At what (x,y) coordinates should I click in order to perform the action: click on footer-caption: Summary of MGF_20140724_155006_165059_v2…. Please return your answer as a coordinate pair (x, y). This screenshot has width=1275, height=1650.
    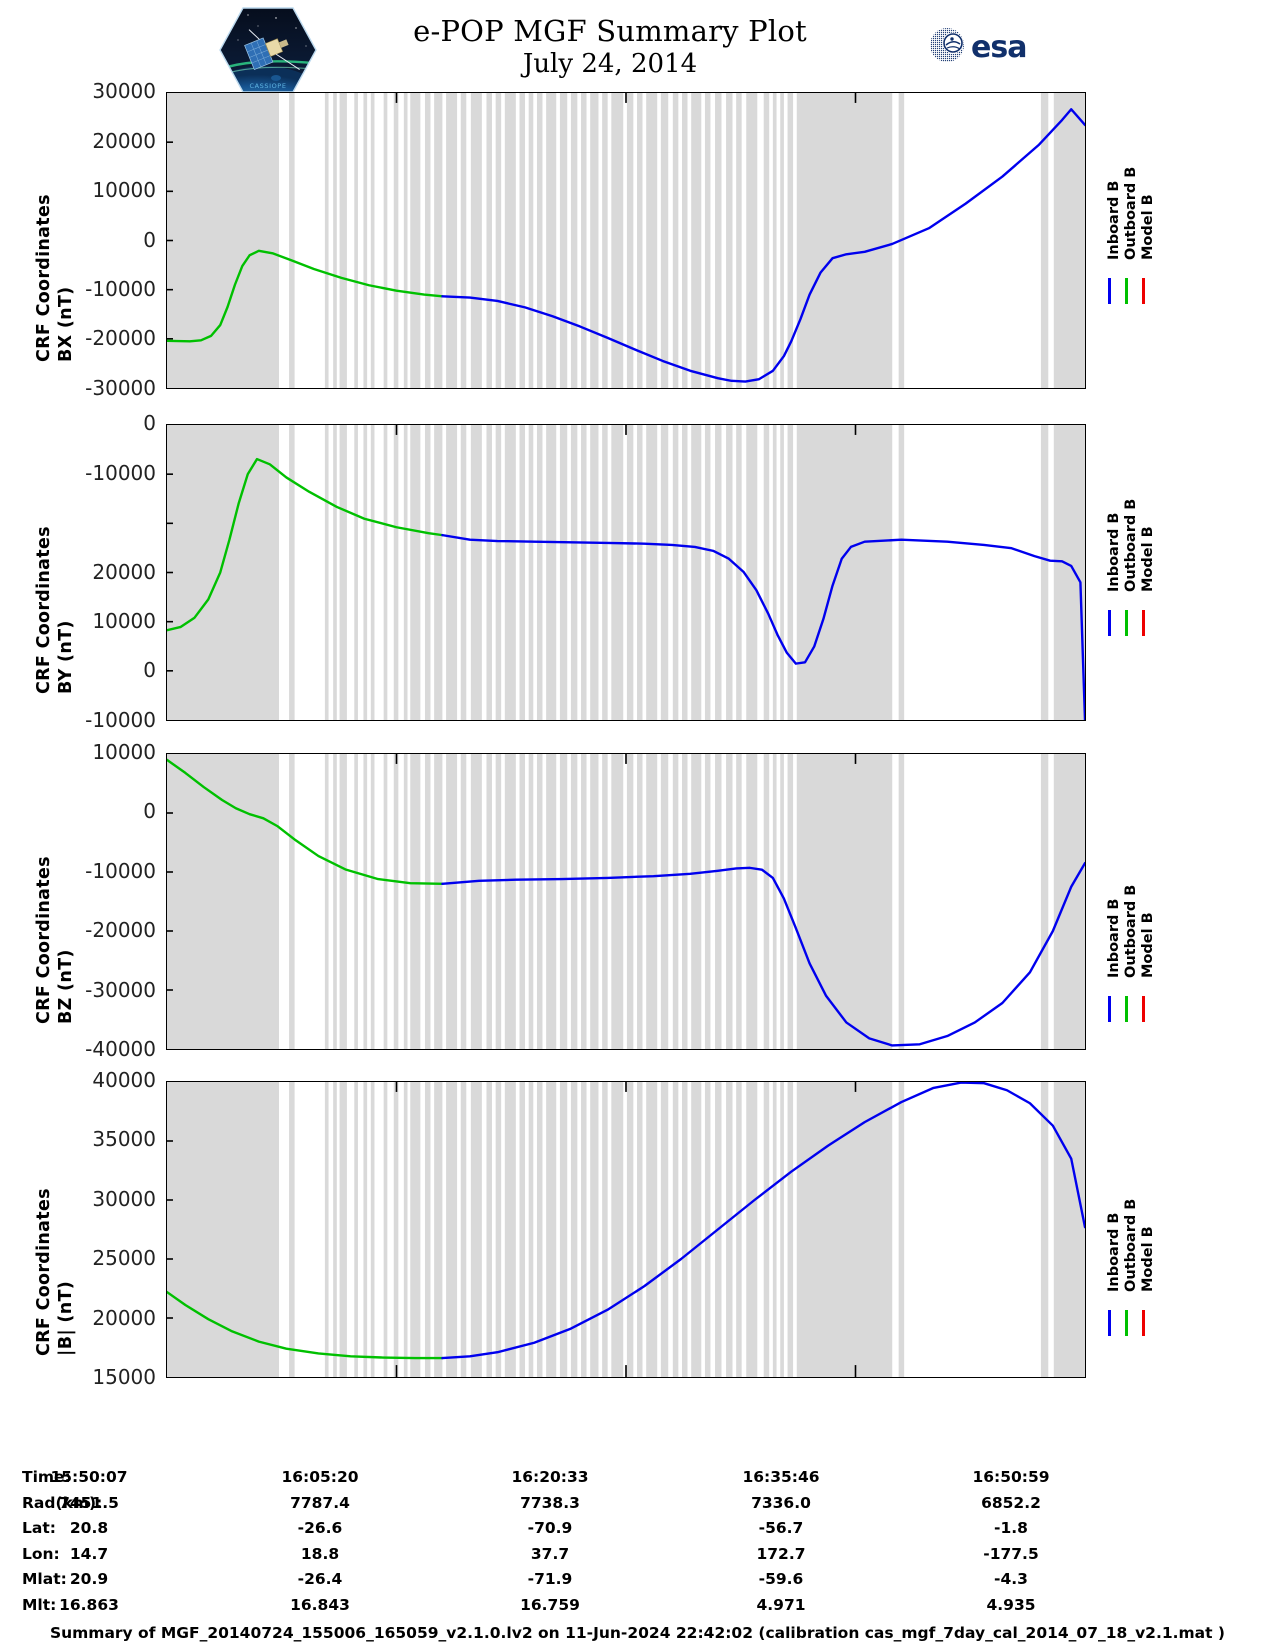
    Looking at the image, I should click on (637, 1633).